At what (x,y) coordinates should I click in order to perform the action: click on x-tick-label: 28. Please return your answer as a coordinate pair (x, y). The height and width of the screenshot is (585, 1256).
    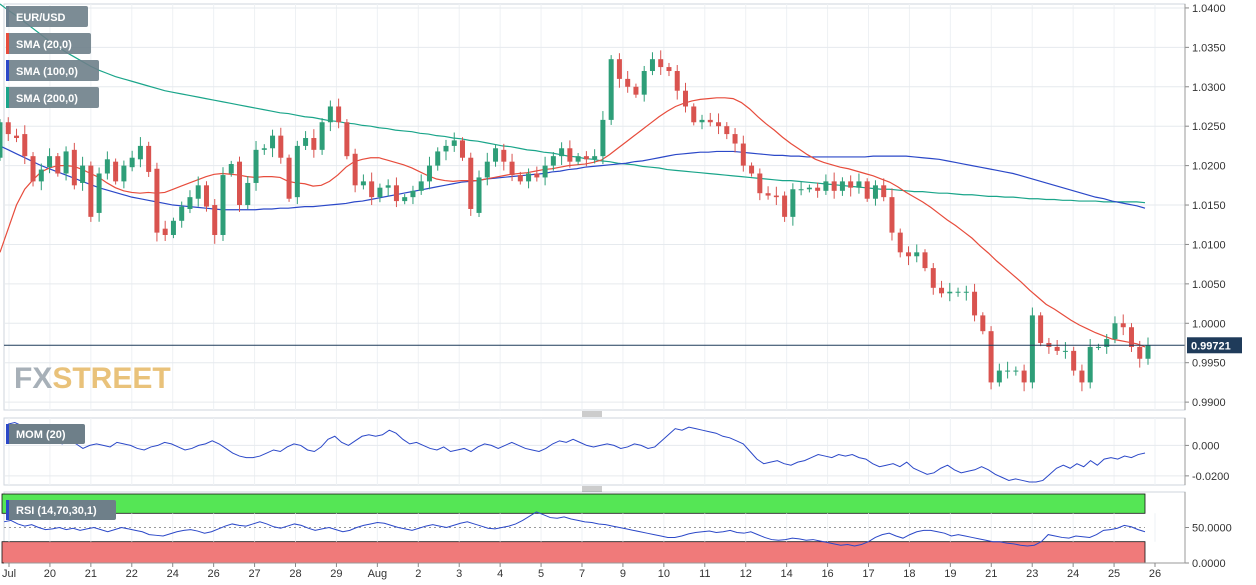
    Looking at the image, I should click on (295, 574).